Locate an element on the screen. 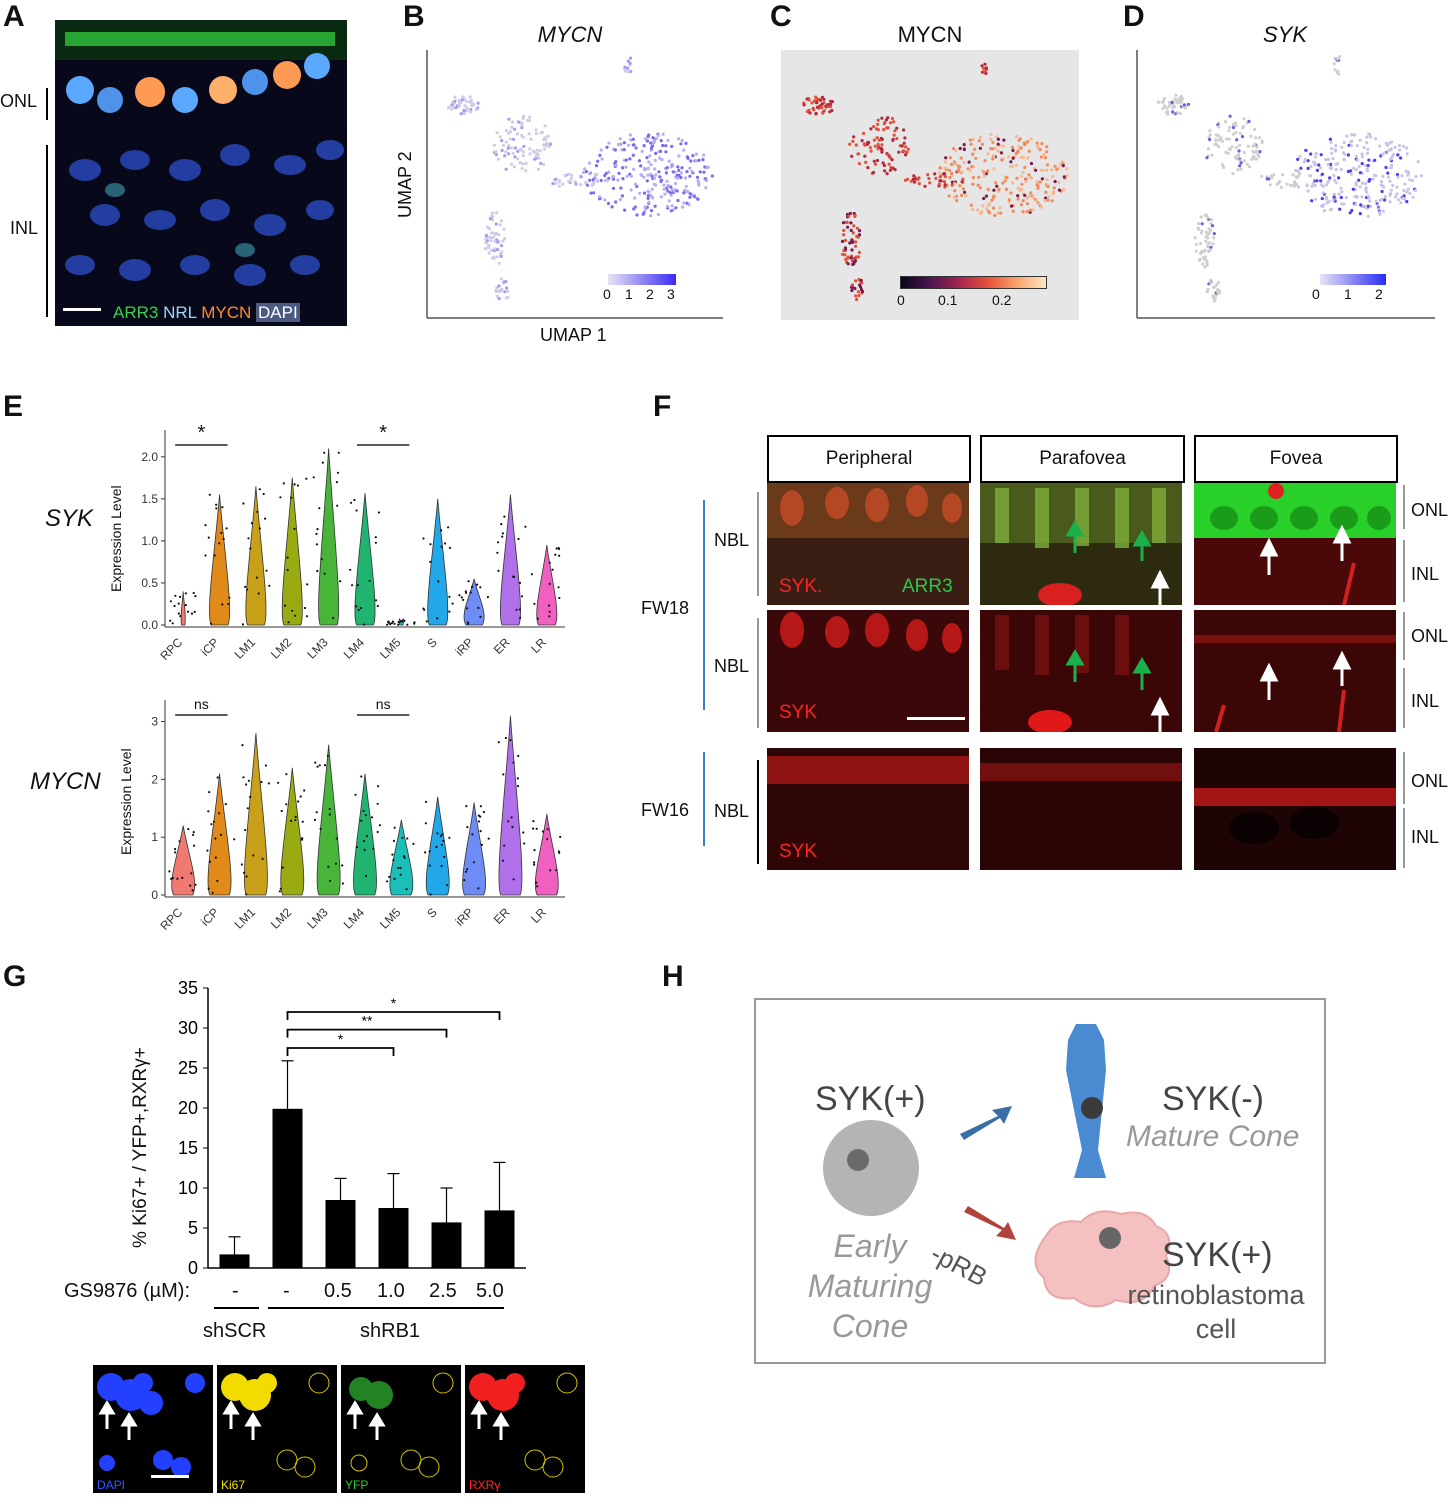  violin-rpc is located at coordinates (183, 860).